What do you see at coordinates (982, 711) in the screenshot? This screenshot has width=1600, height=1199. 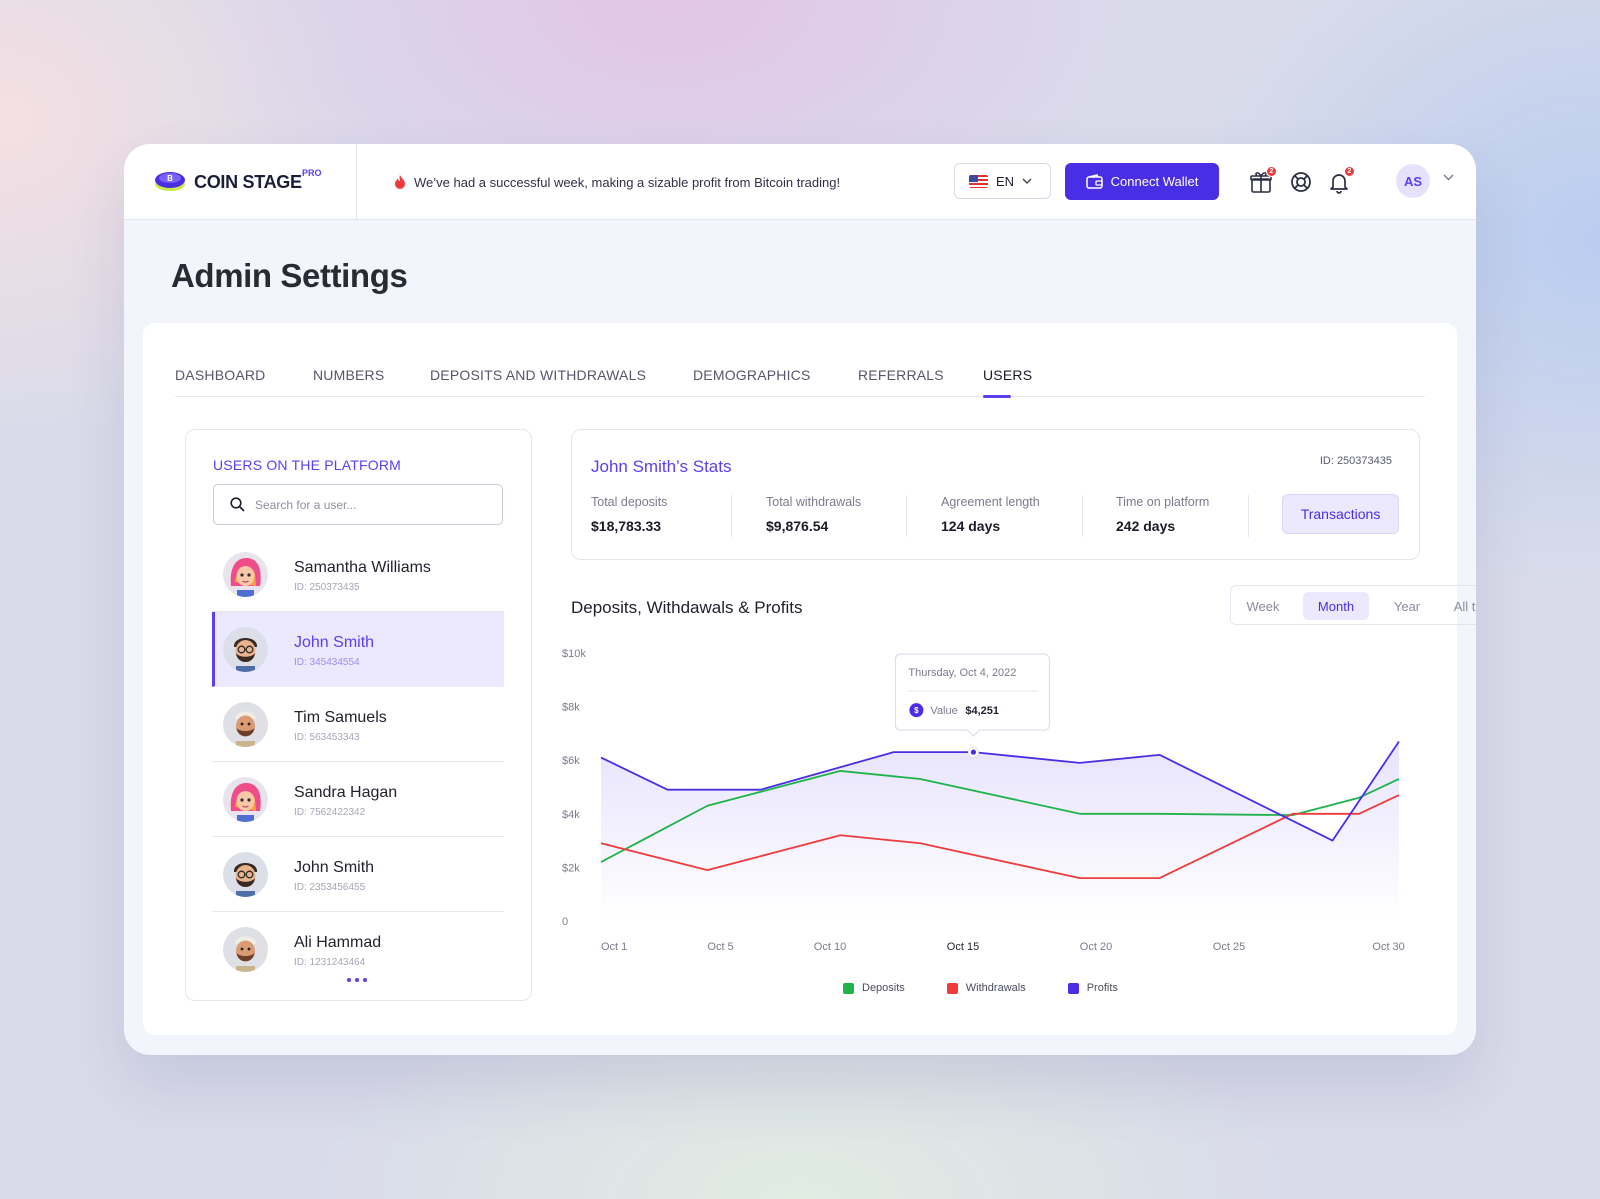 I see `tooltip-value: $4,251` at bounding box center [982, 711].